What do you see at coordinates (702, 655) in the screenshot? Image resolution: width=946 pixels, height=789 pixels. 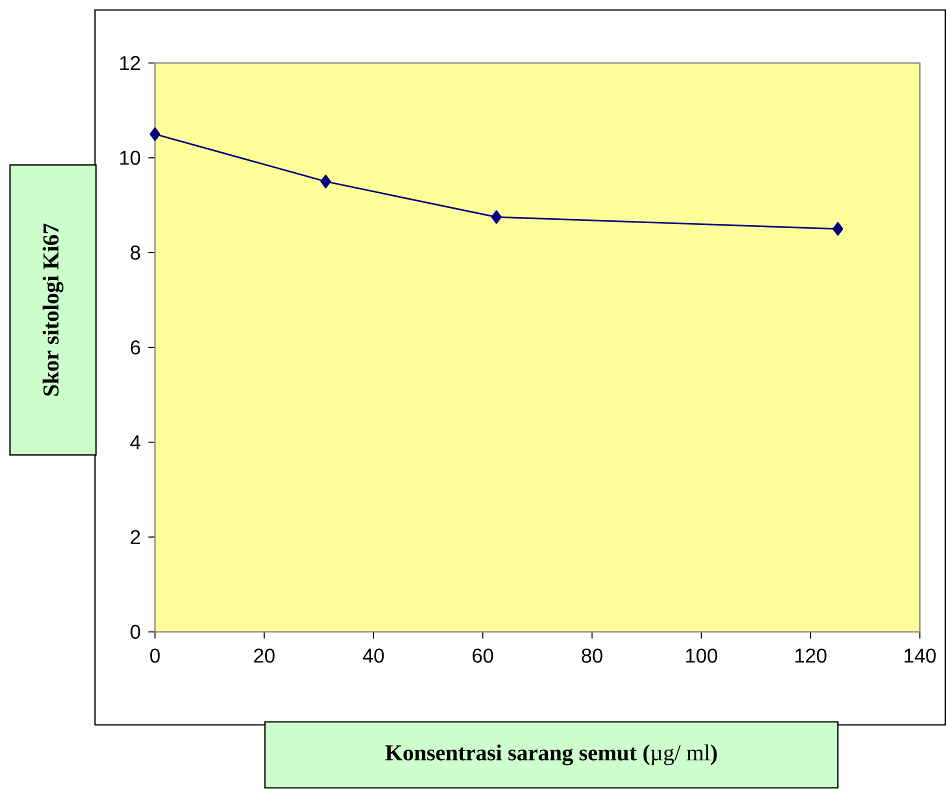 I see `x-tick-label: 100` at bounding box center [702, 655].